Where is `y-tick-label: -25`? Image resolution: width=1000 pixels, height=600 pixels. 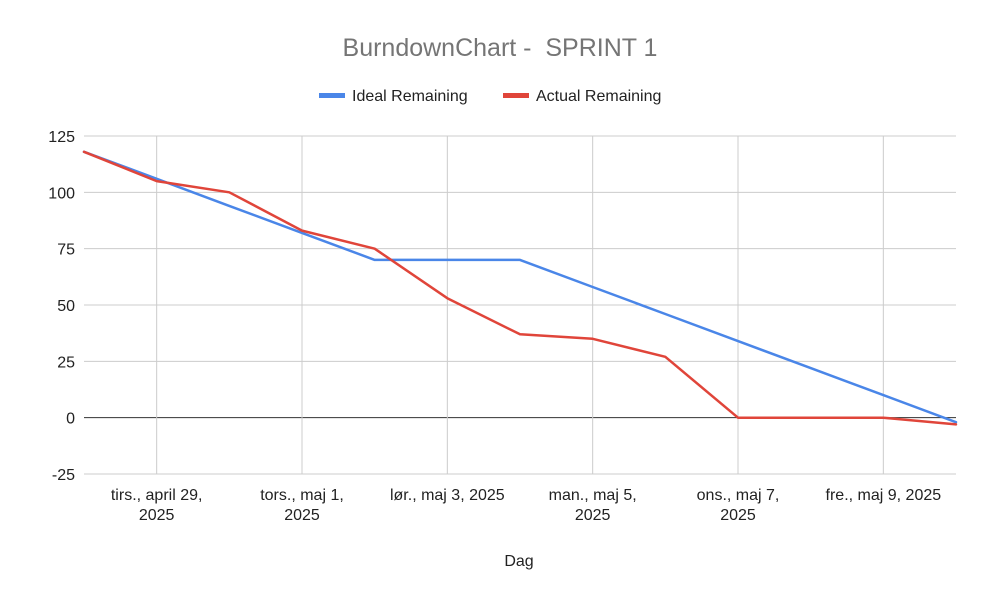
y-tick-label: -25 is located at coordinates (63, 475).